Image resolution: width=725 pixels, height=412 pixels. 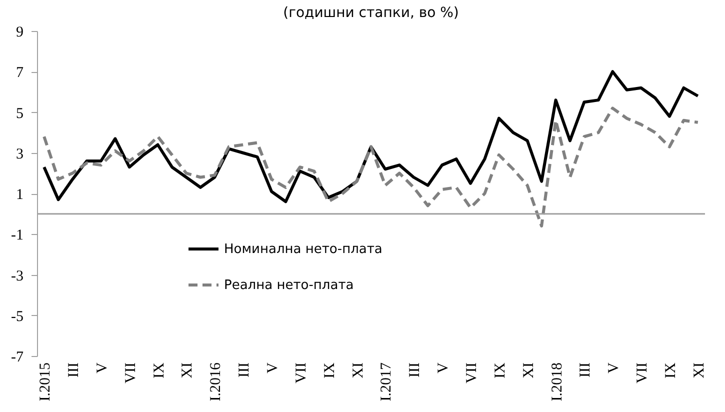 What do you see at coordinates (371, 13) in the screenshot?
I see `chart-title: (годишни стапки, во %)` at bounding box center [371, 13].